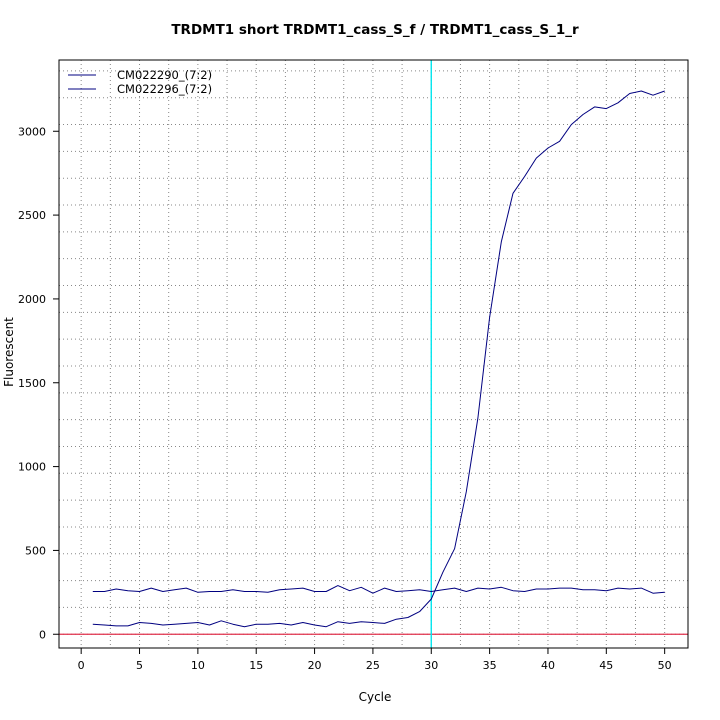  I want to click on x-tick-label: 25, so click(373, 665).